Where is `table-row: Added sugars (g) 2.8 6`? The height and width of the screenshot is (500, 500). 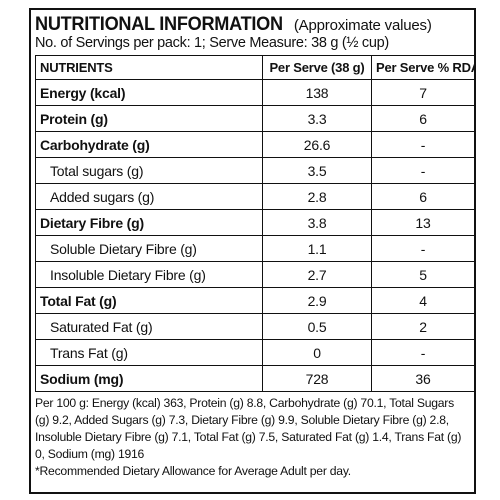 table-row: Added sugars (g) 2.8 6 is located at coordinates (255, 196).